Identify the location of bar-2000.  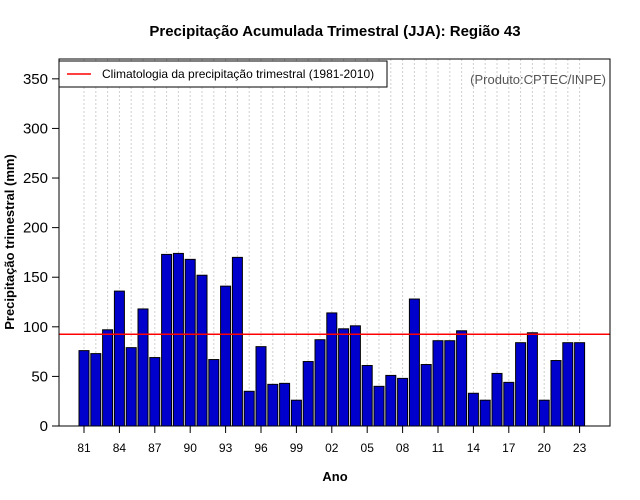
(308, 394).